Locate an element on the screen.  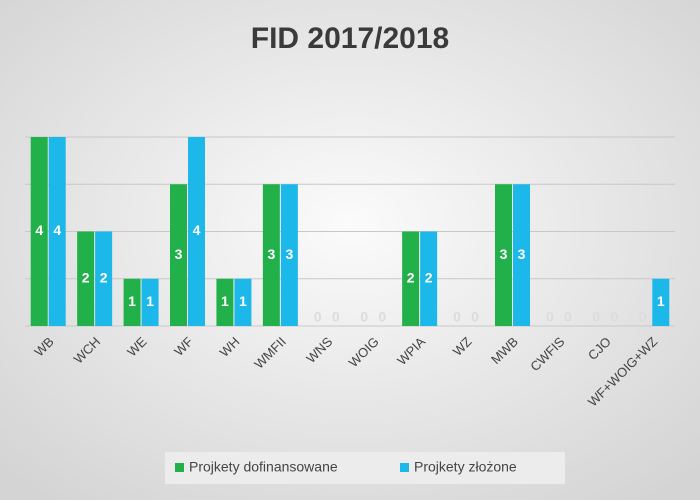
chart-title: FID 2017/2018 is located at coordinates (350, 38).